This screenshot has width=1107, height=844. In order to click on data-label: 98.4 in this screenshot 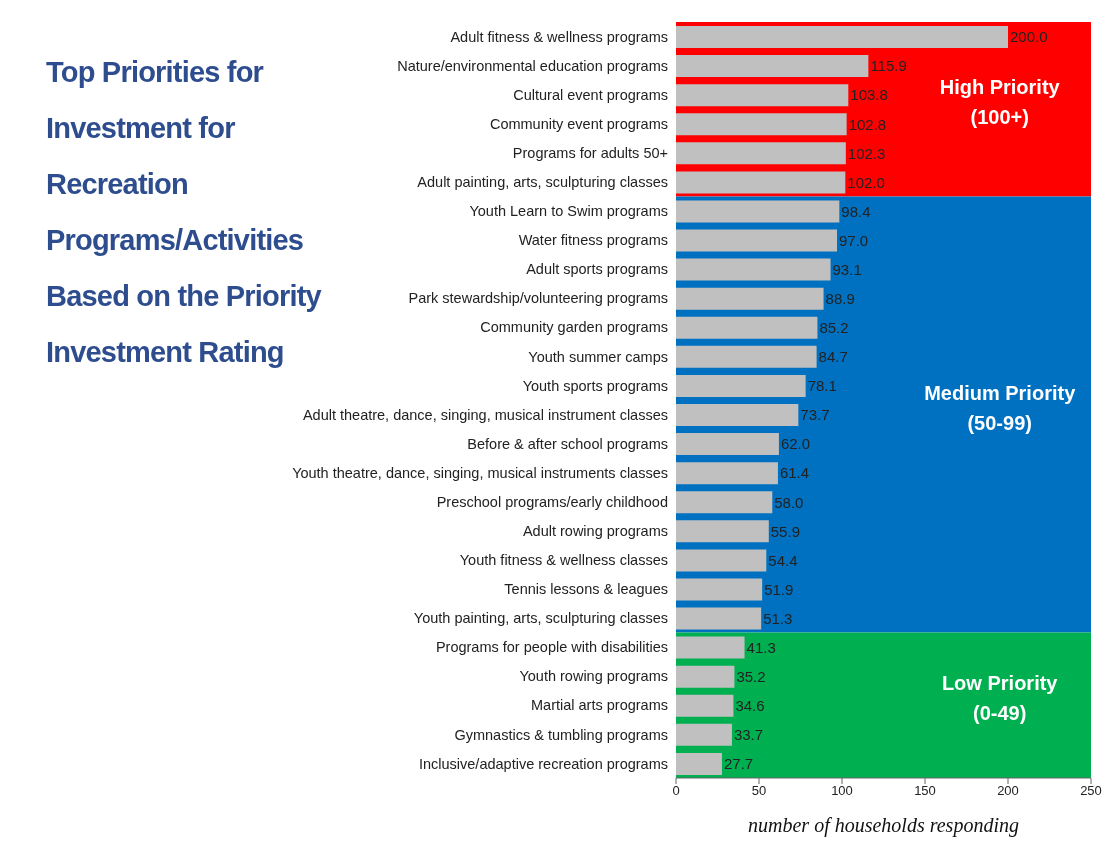, I will do `click(856, 211)`.